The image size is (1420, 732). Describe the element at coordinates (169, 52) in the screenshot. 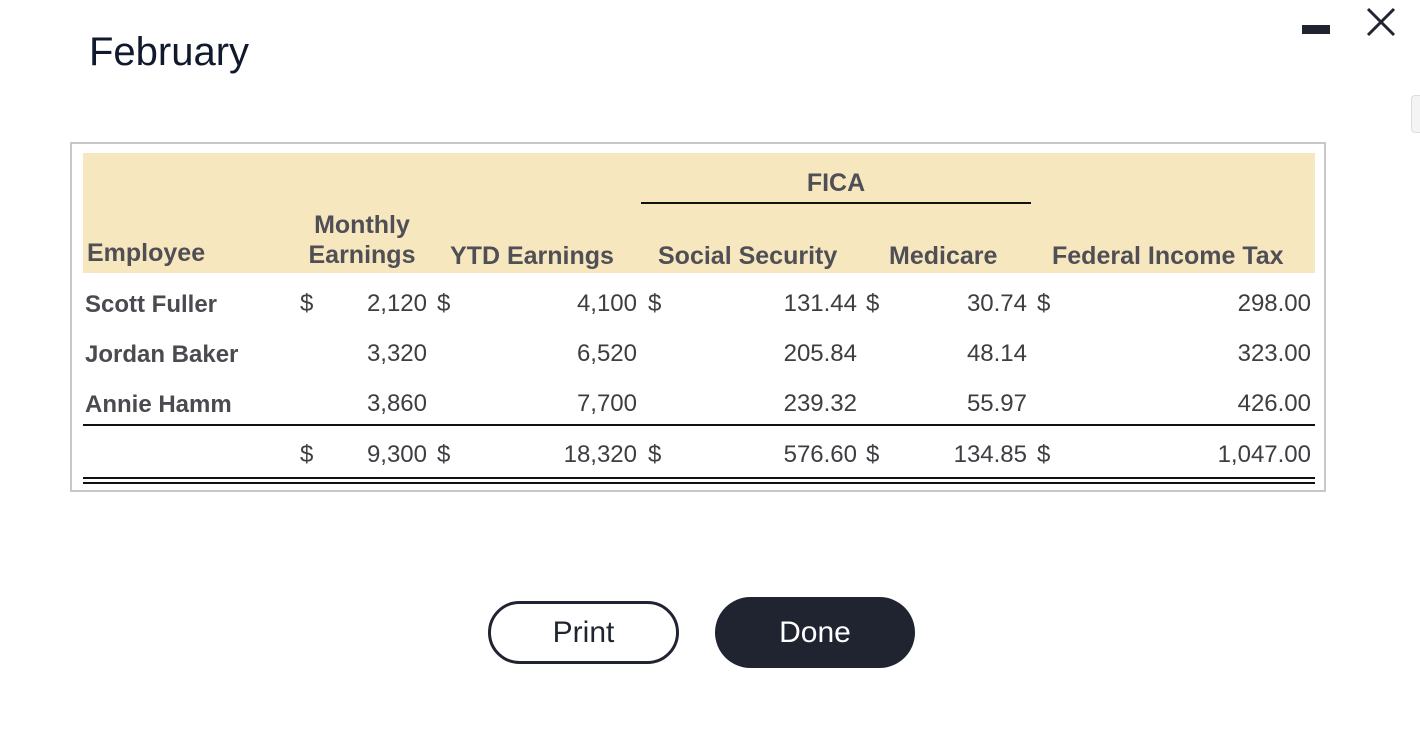

I see `dialog-title: February` at that location.